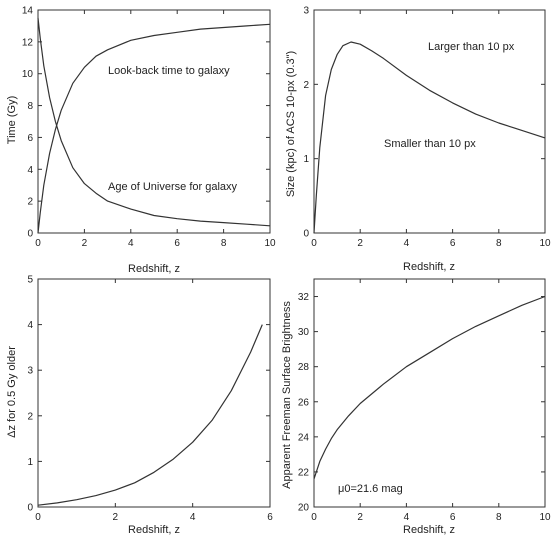 This screenshot has width=554, height=545. What do you see at coordinates (154, 530) in the screenshot?
I see `panel-3-xlabel: Redshift, z` at bounding box center [154, 530].